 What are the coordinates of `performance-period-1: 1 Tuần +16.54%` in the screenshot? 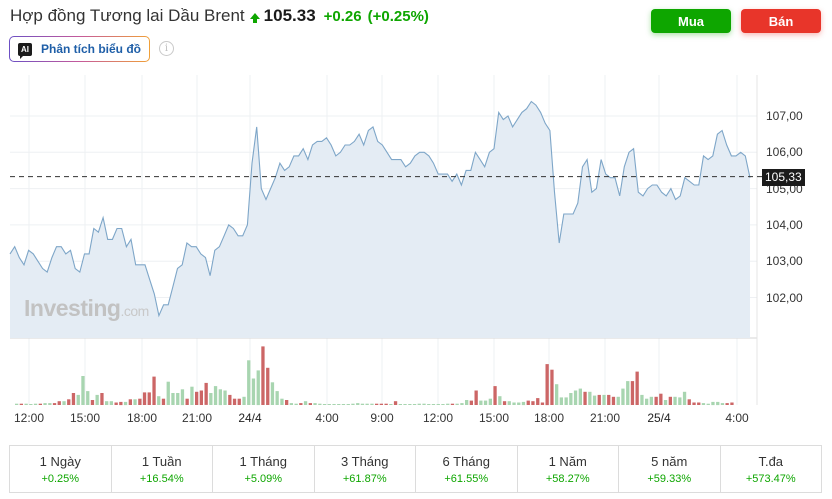 It's located at (162, 469).